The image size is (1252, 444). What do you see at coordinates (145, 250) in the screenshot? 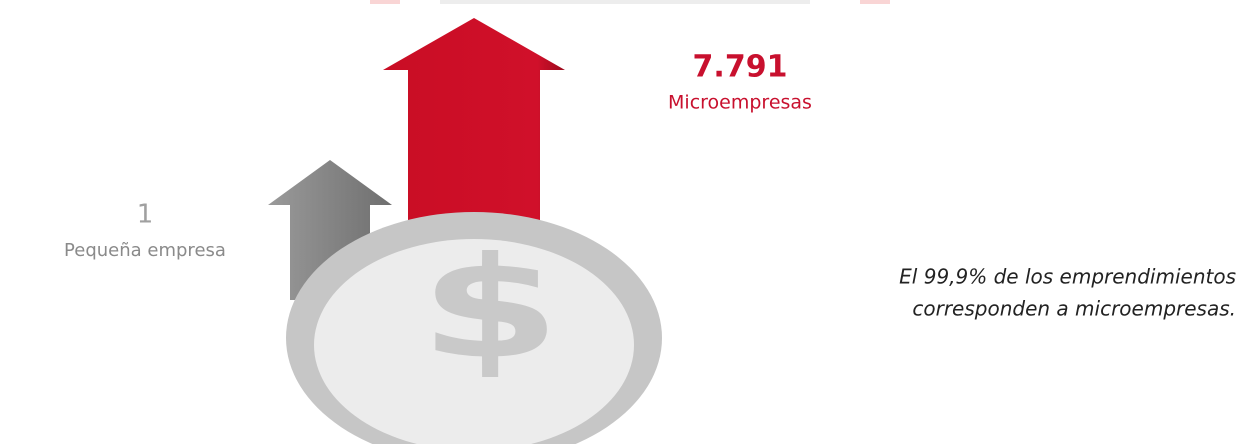
I see `item-label: Pequeña empresa` at bounding box center [145, 250].